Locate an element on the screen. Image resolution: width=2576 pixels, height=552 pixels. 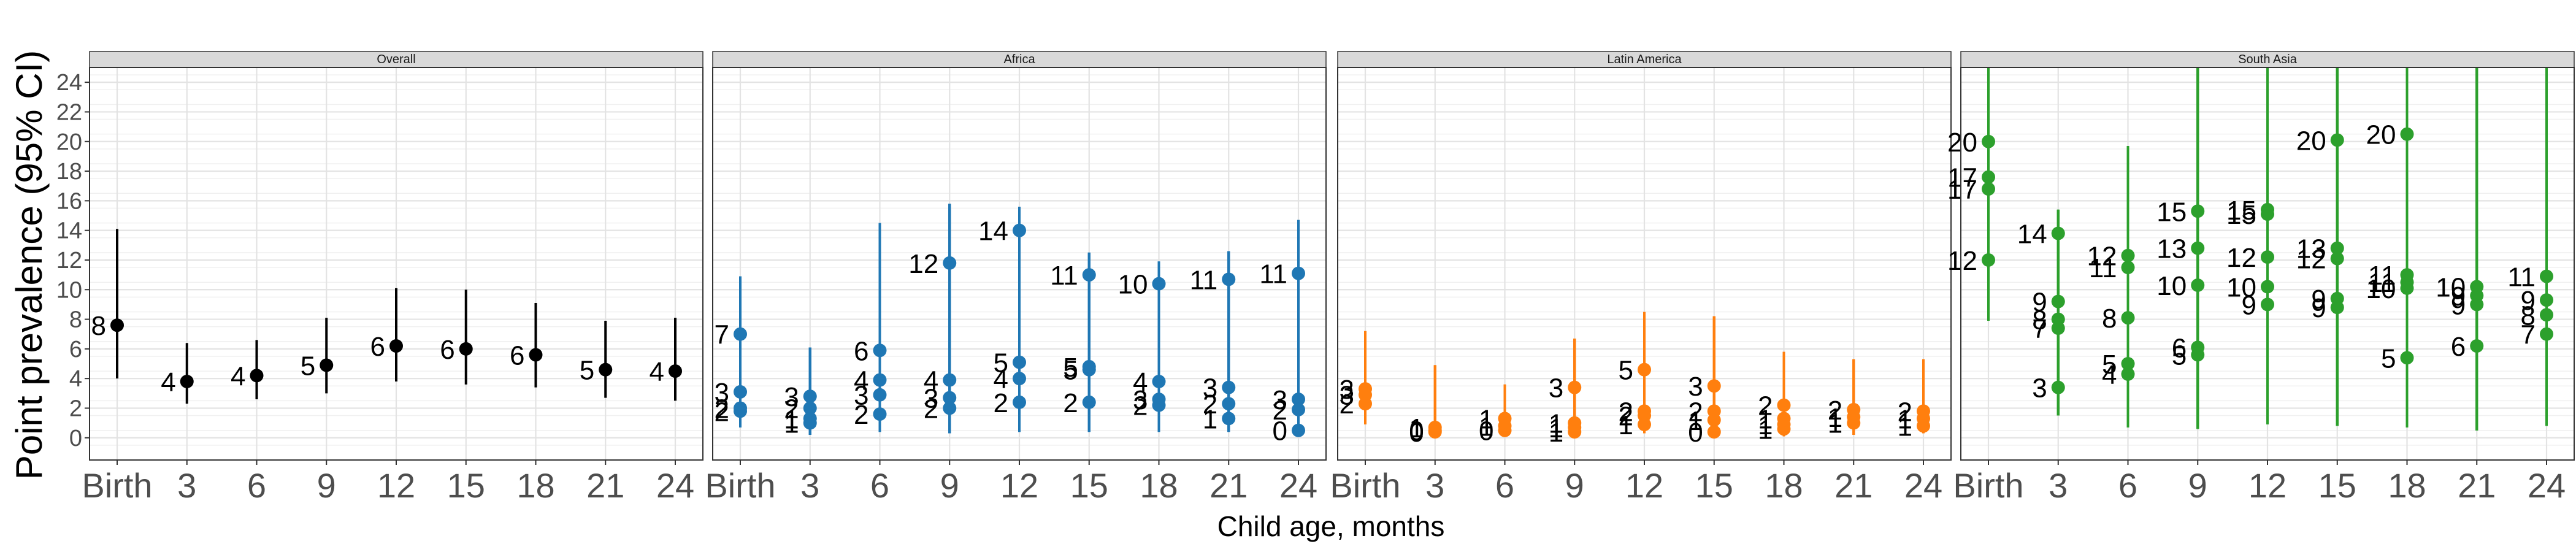
point-label: 8 is located at coordinates (2109, 319).